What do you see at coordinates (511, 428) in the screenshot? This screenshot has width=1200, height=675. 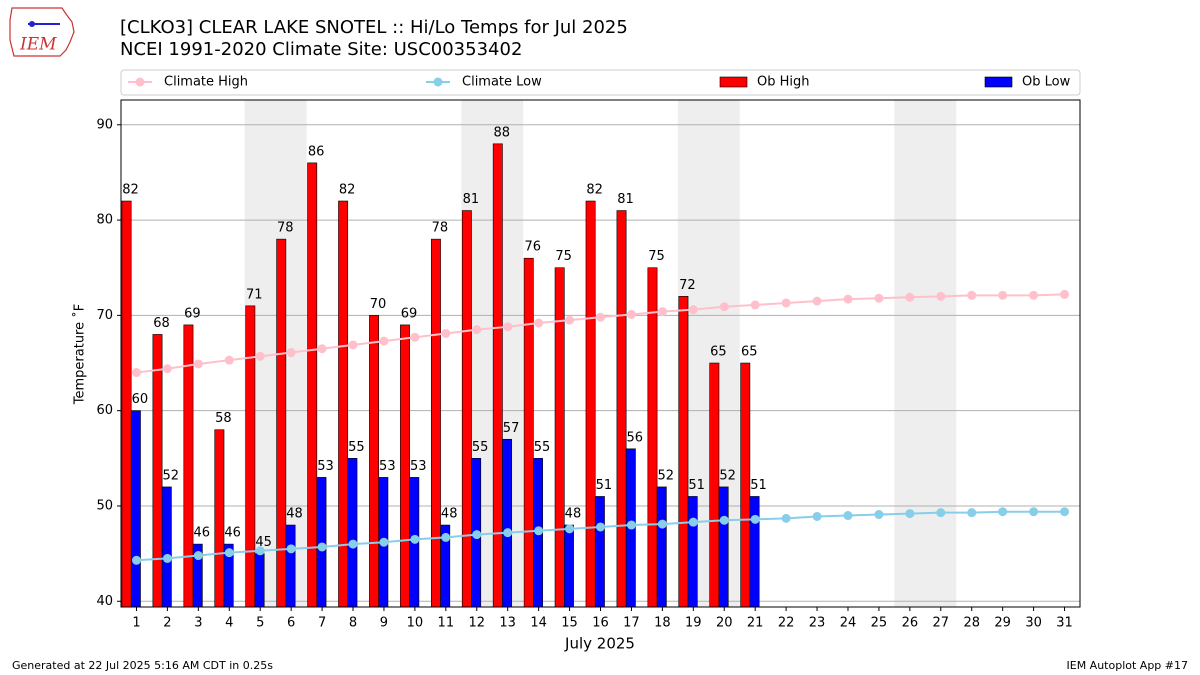 I see `data-label: 57` at bounding box center [511, 428].